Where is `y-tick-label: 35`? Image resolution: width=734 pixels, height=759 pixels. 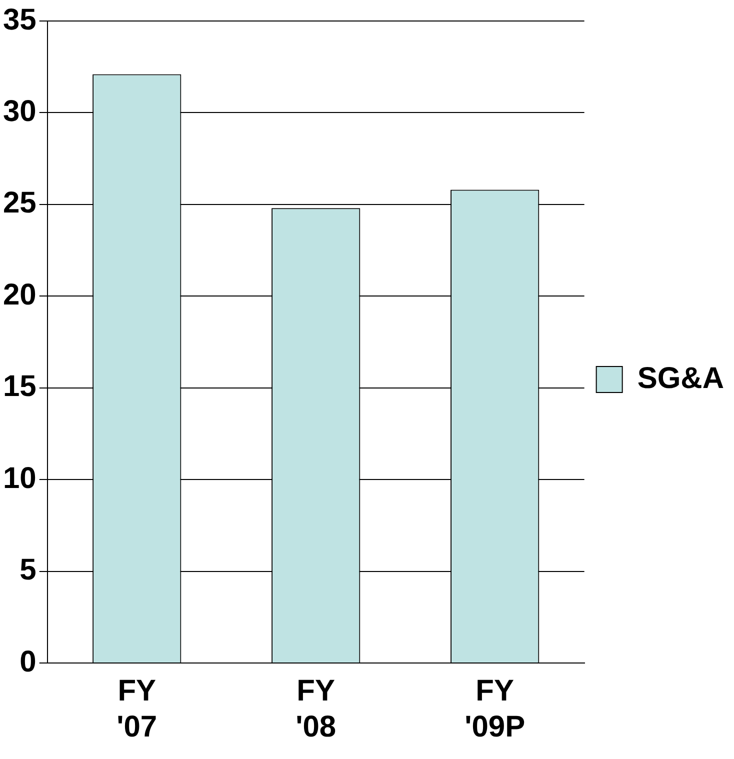
y-tick-label: 35 is located at coordinates (19, 19).